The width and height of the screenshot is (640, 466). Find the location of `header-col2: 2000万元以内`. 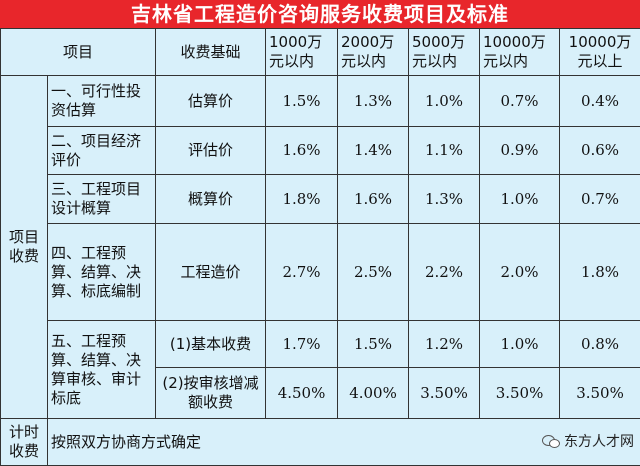

header-col2: 2000万元以内 is located at coordinates (373, 52).